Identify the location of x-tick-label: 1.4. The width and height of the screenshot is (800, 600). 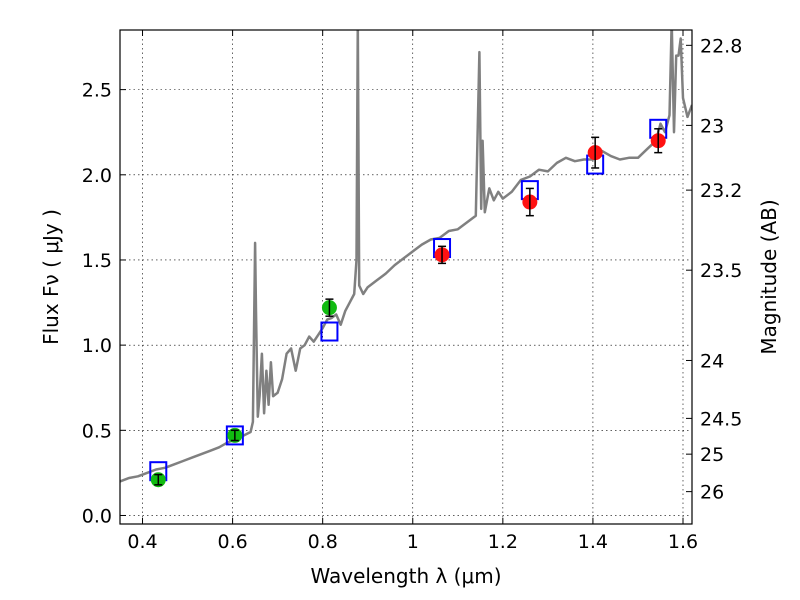
(593, 542).